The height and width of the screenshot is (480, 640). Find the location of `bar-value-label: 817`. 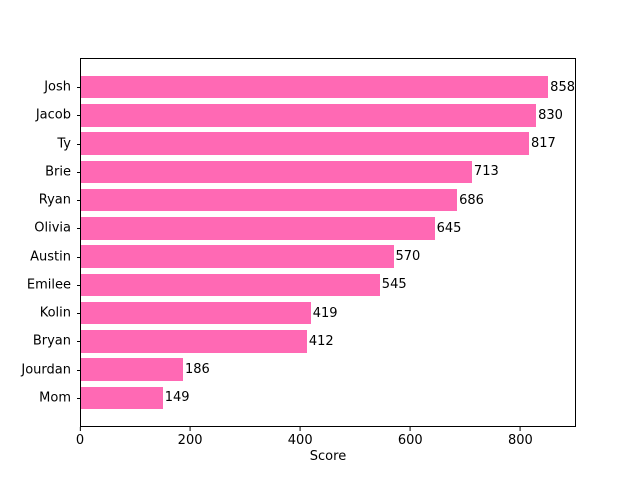

bar-value-label: 817 is located at coordinates (543, 144).